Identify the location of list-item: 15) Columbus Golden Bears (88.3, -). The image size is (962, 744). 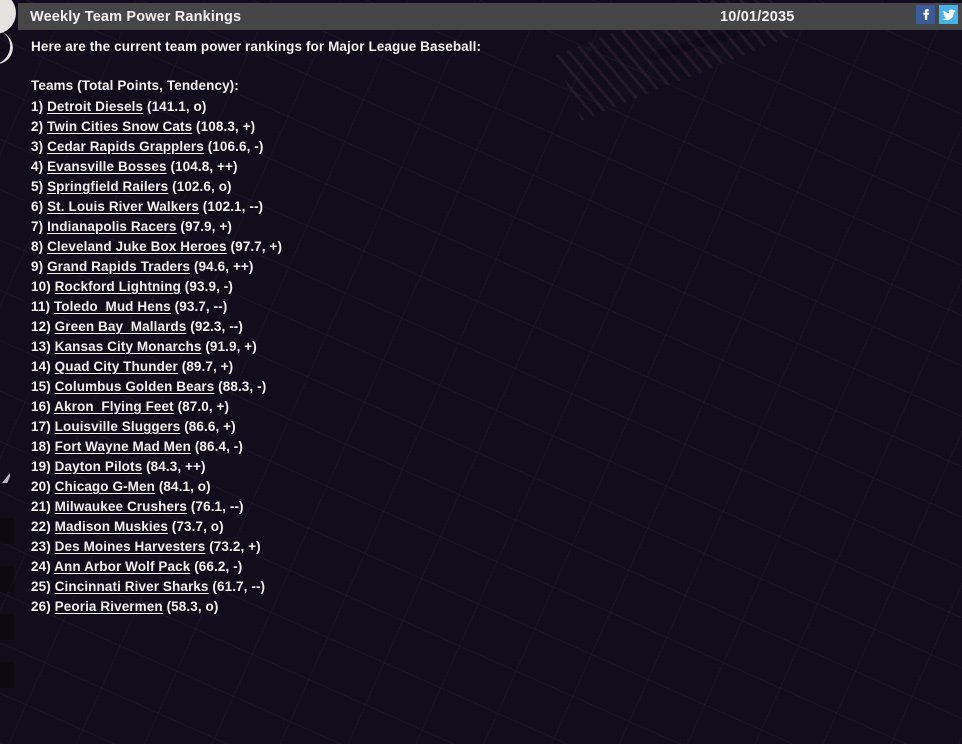
(481, 387).